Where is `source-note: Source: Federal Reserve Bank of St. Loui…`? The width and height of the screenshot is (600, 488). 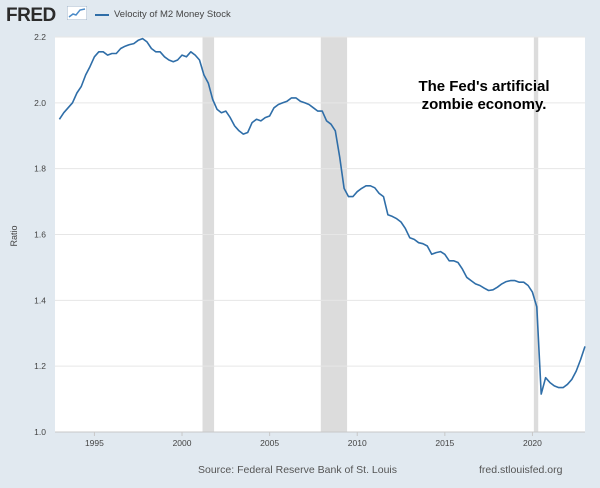
source-note: Source: Federal Reserve Bank of St. Loui… is located at coordinates (298, 470).